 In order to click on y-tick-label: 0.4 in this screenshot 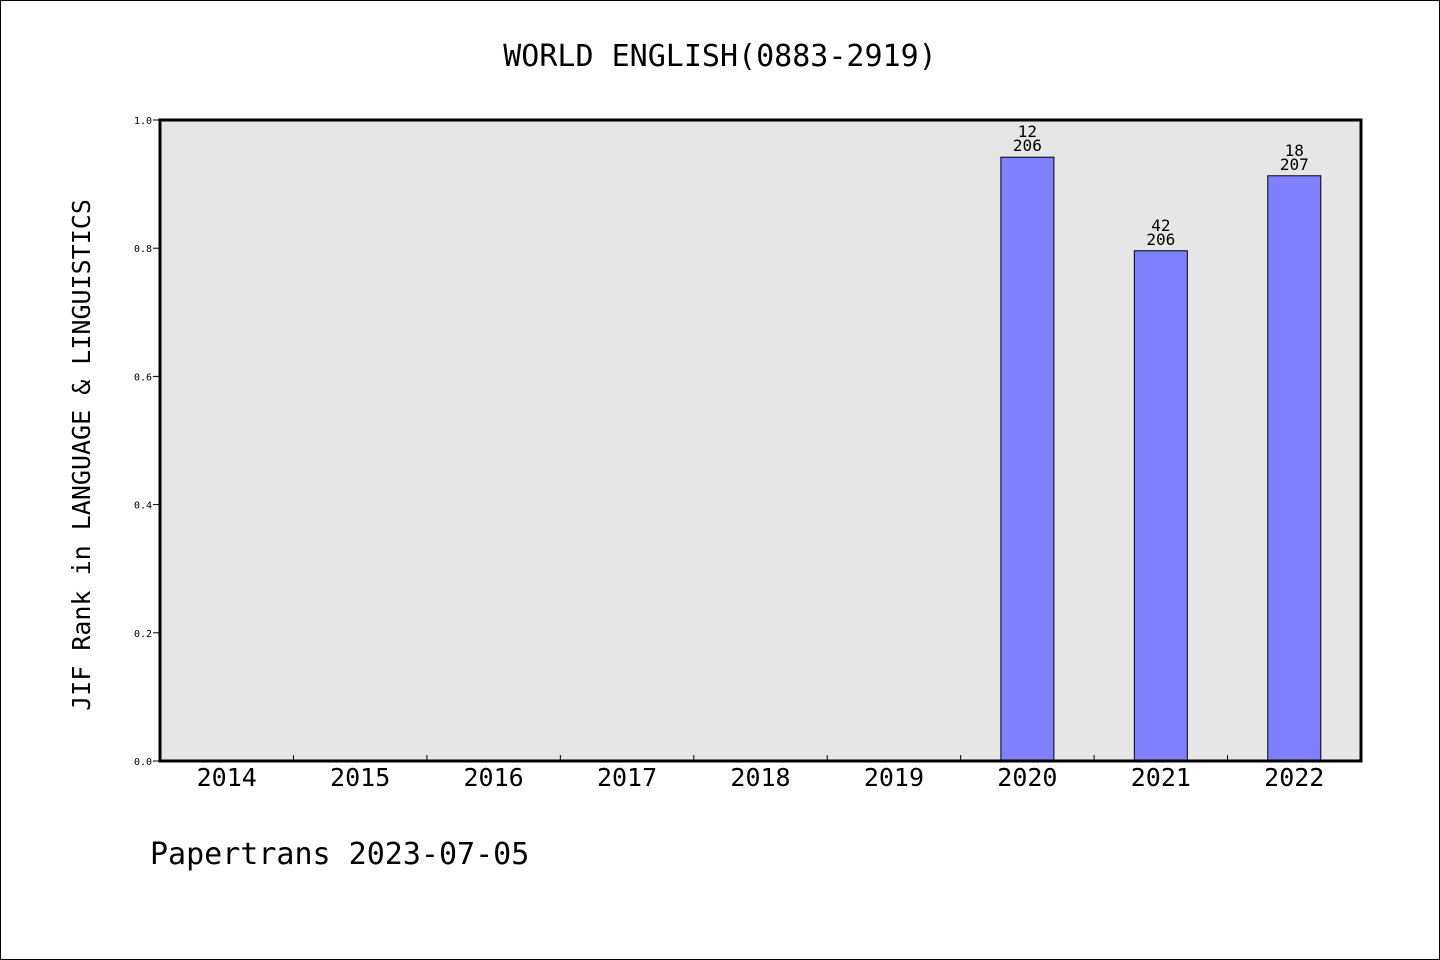, I will do `click(143, 506)`.